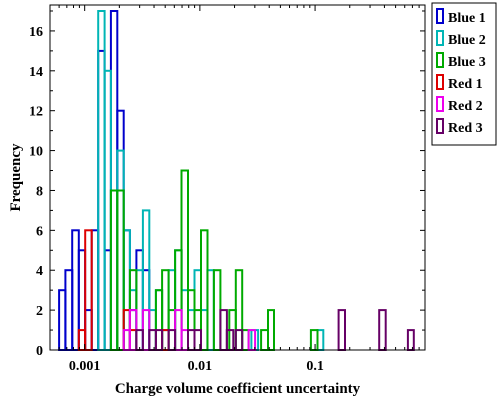 This screenshot has height=400, width=500. What do you see at coordinates (465, 128) in the screenshot?
I see `legend-label: Red 3` at bounding box center [465, 128].